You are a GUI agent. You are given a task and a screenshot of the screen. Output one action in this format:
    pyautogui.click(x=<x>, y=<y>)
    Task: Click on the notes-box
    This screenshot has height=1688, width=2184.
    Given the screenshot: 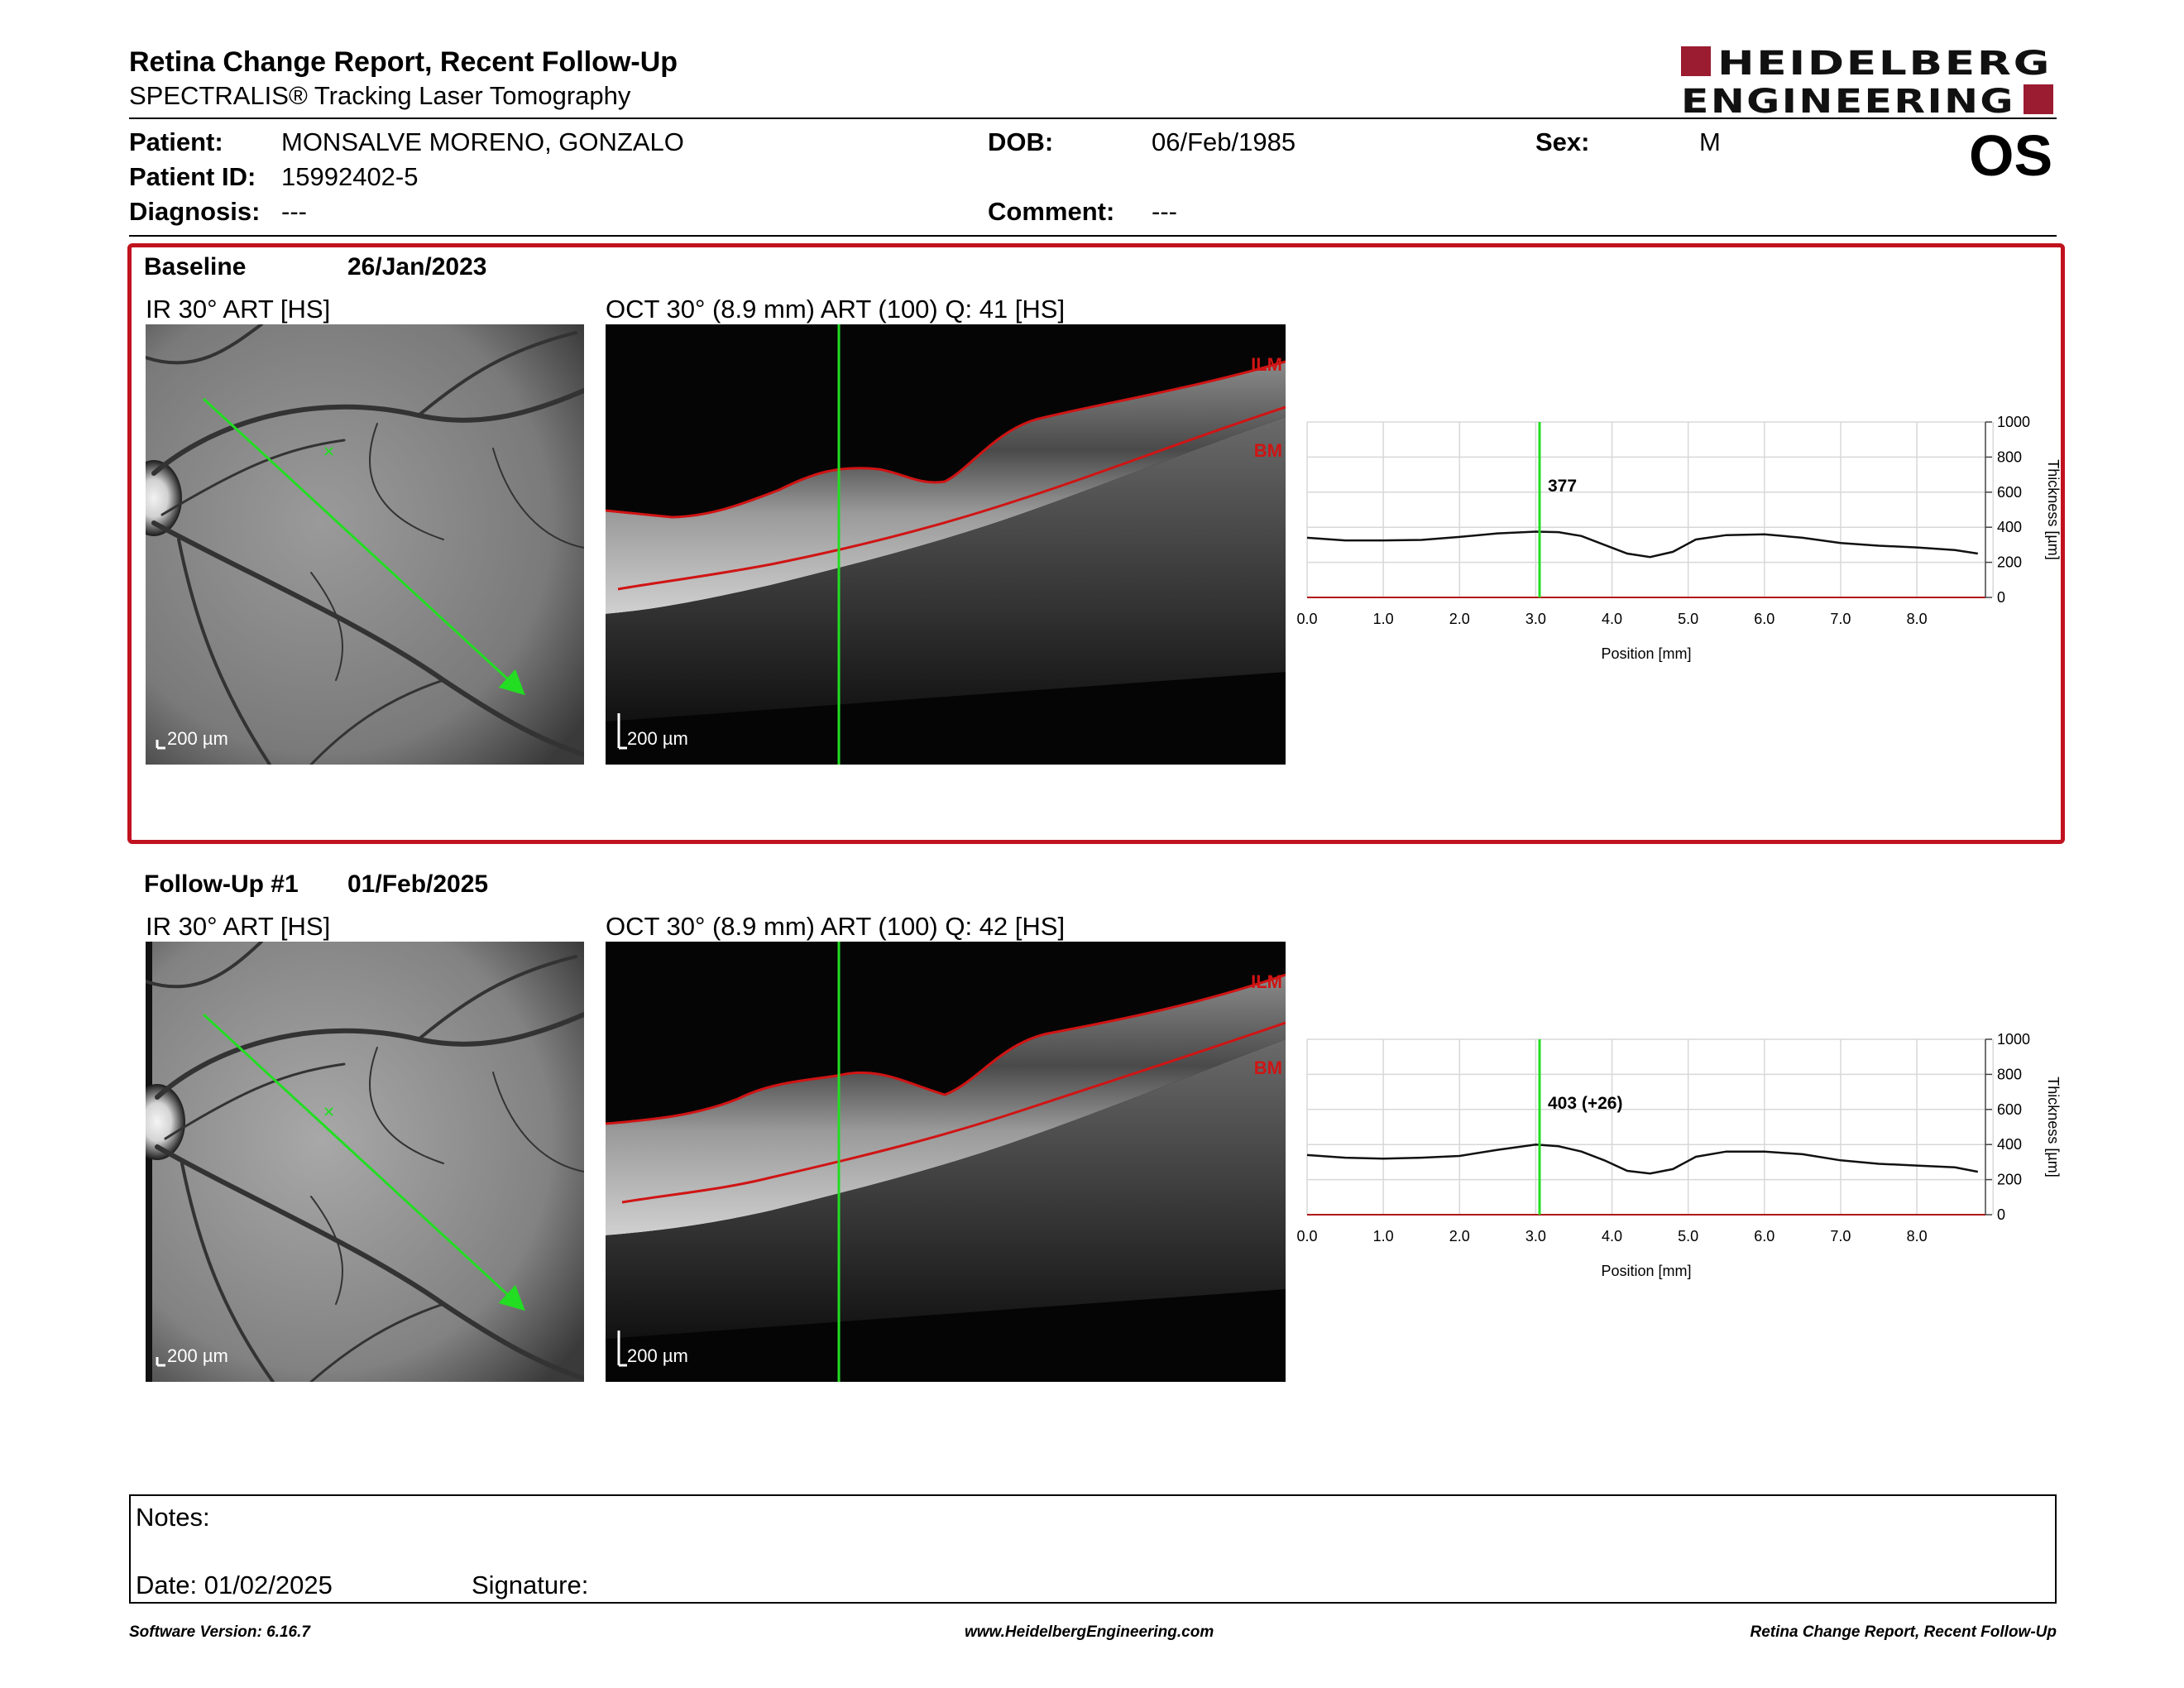 What is the action you would take?
    pyautogui.click(x=1093, y=1549)
    